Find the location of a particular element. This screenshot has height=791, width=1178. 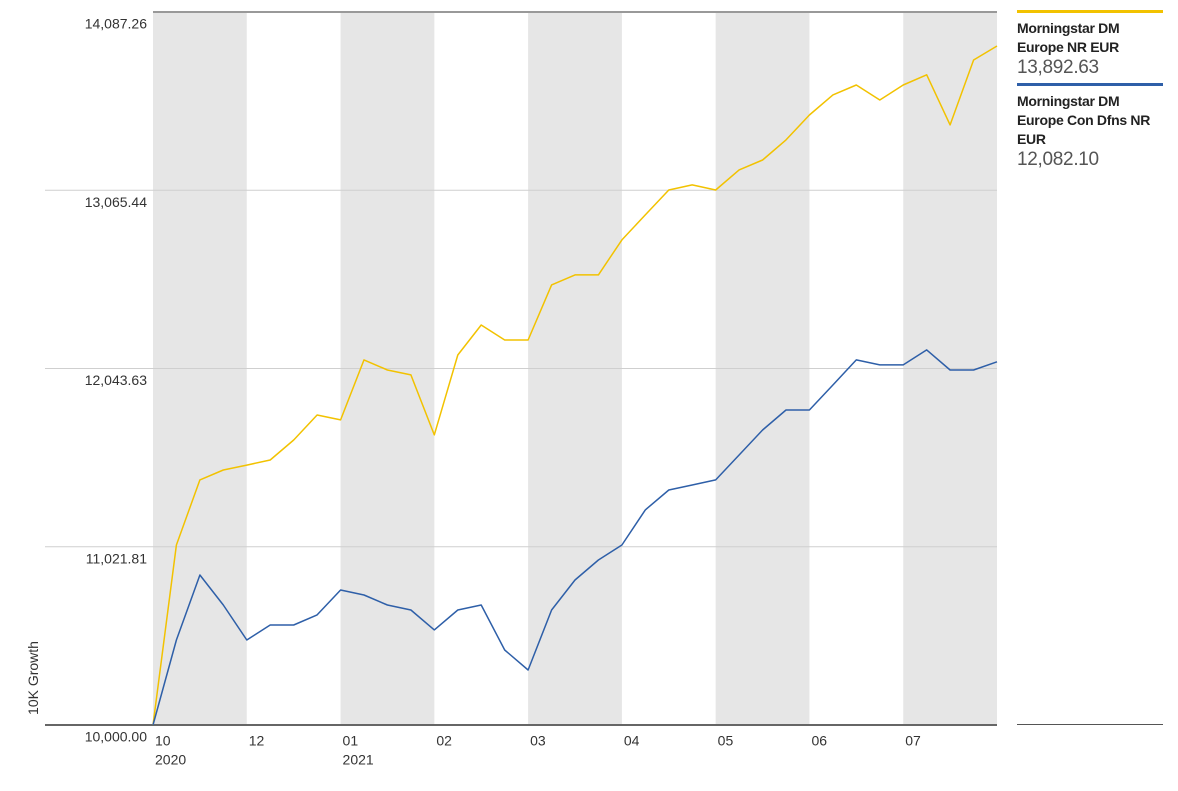

legend-rule is located at coordinates (1090, 724).